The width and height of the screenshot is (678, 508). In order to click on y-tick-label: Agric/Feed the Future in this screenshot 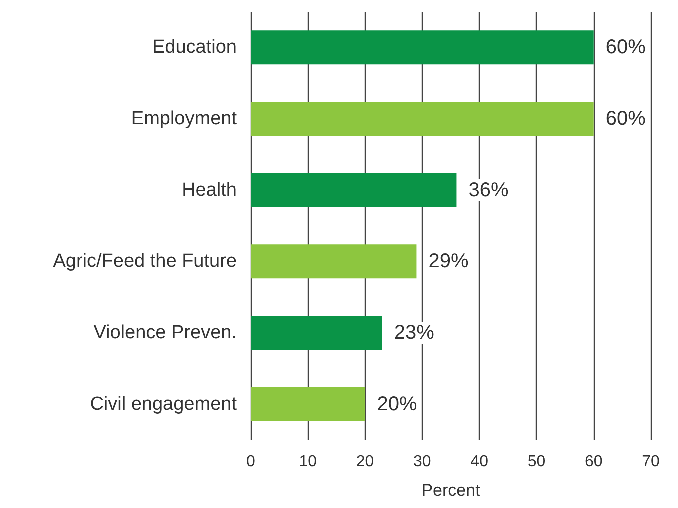, I will do `click(145, 261)`.